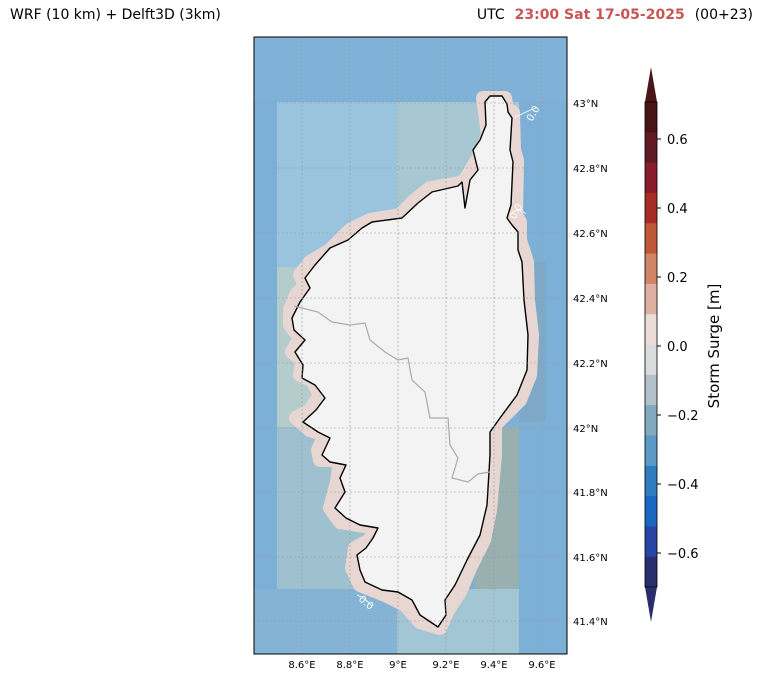 This screenshot has height=680, width=763. I want to click on lat-tick-label: 41.8°N, so click(590, 493).